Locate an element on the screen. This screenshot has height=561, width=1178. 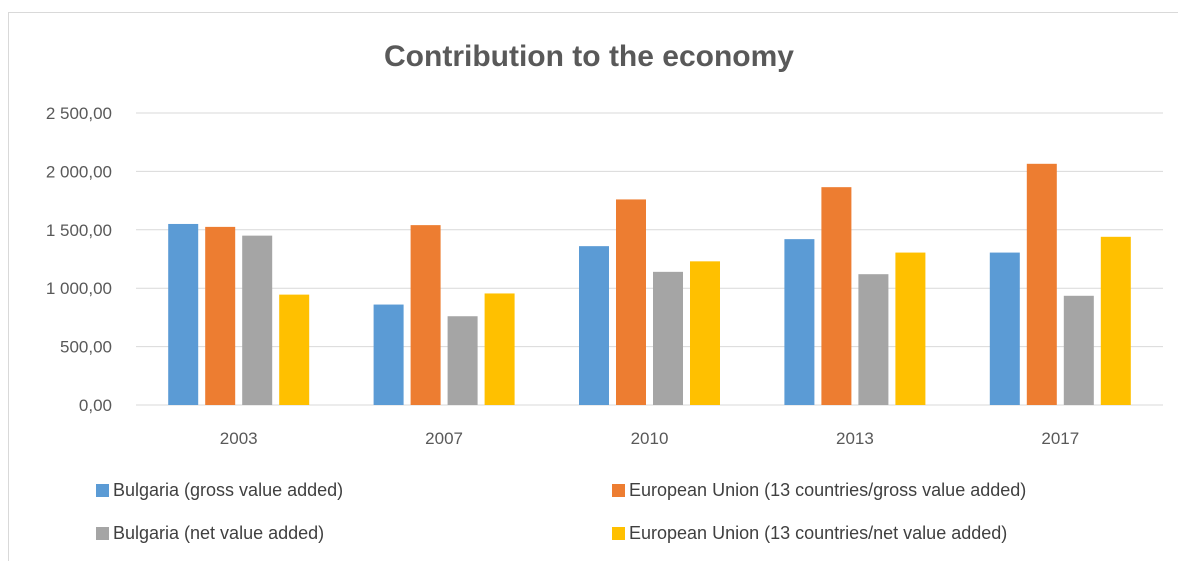
x-tick-label: 2007 is located at coordinates (444, 438).